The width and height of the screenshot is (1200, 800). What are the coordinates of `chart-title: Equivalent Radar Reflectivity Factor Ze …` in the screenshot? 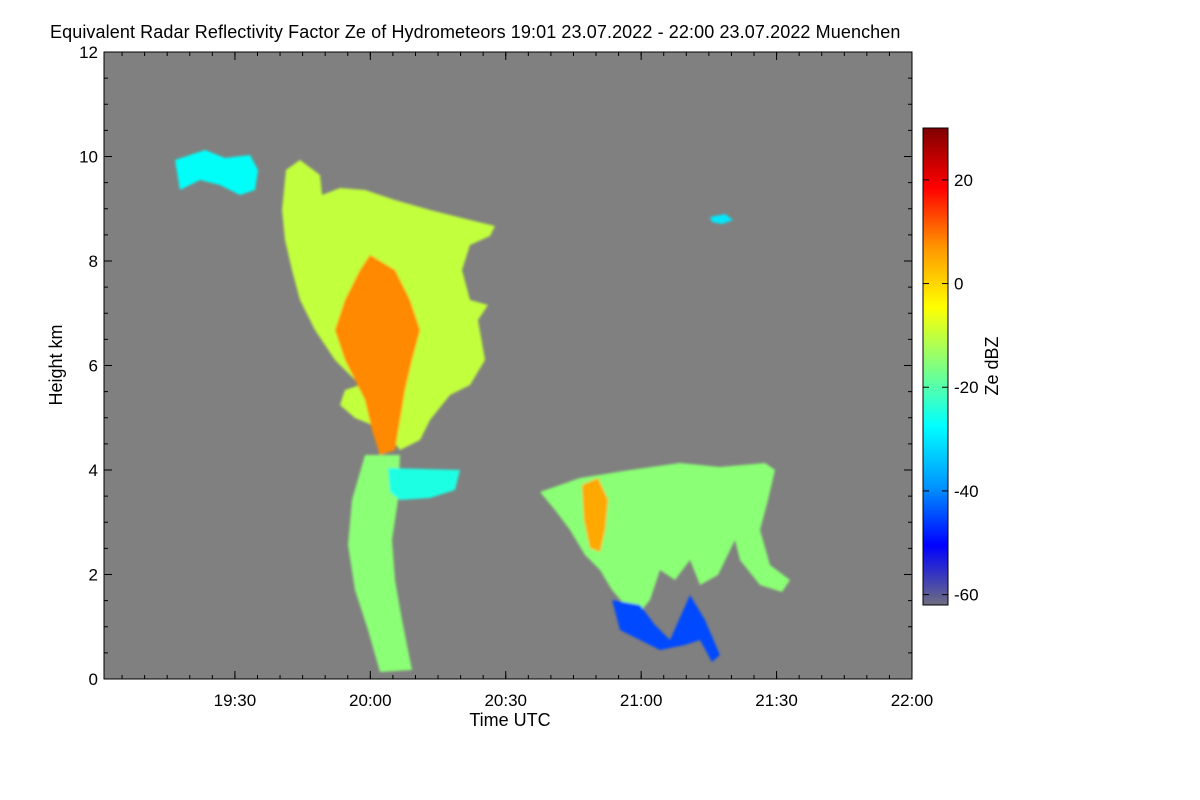 It's located at (475, 32).